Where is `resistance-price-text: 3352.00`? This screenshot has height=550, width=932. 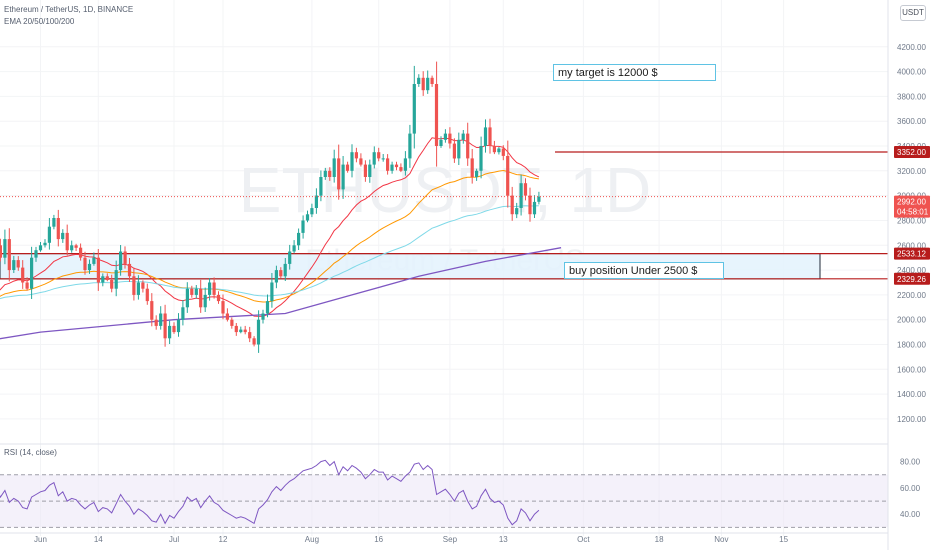
resistance-price-text: 3352.00 is located at coordinates (911, 152).